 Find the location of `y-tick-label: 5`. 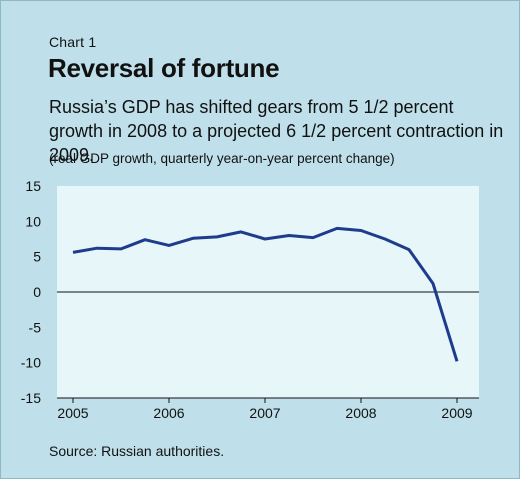

y-tick-label: 5 is located at coordinates (37, 257).